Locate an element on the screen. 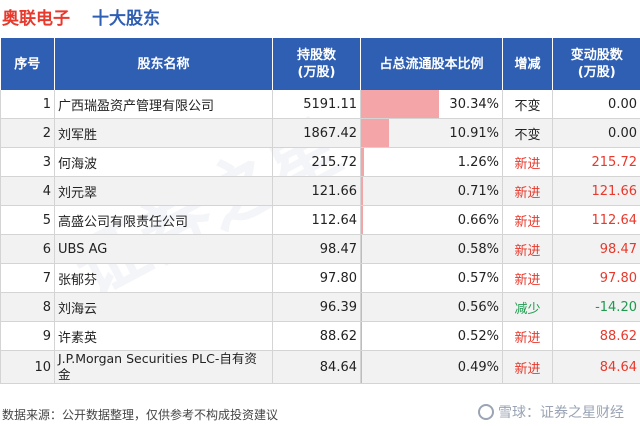  holder-name-cell: 刘海云 is located at coordinates (163, 307).